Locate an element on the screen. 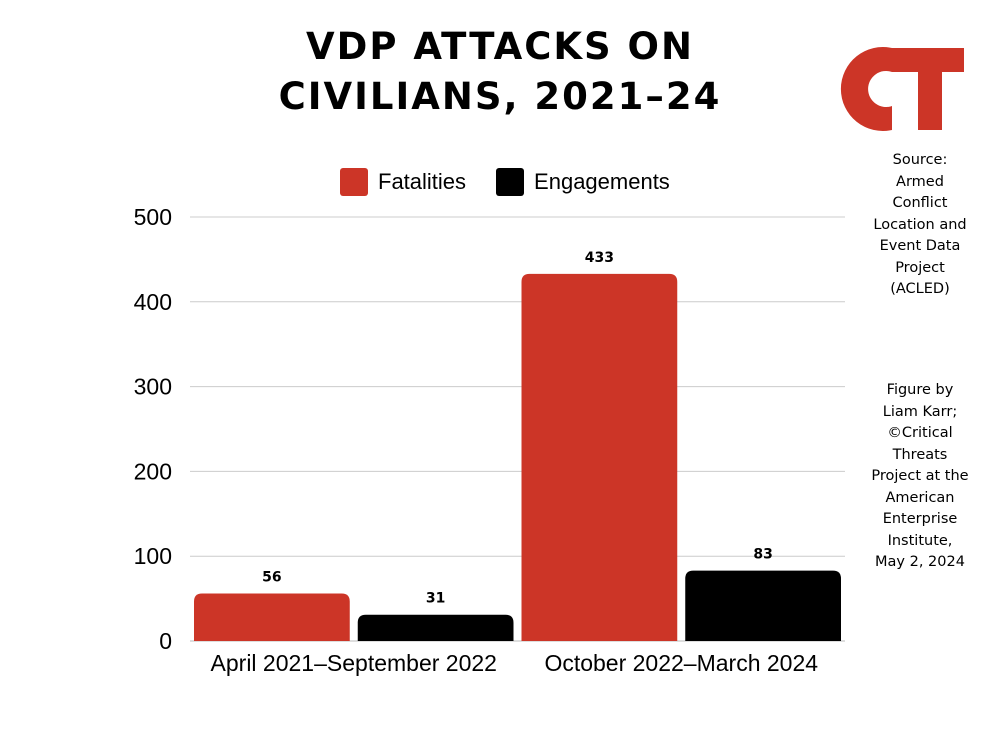 The height and width of the screenshot is (750, 1000). legend-item-fatalities: Fatalities is located at coordinates (403, 182).